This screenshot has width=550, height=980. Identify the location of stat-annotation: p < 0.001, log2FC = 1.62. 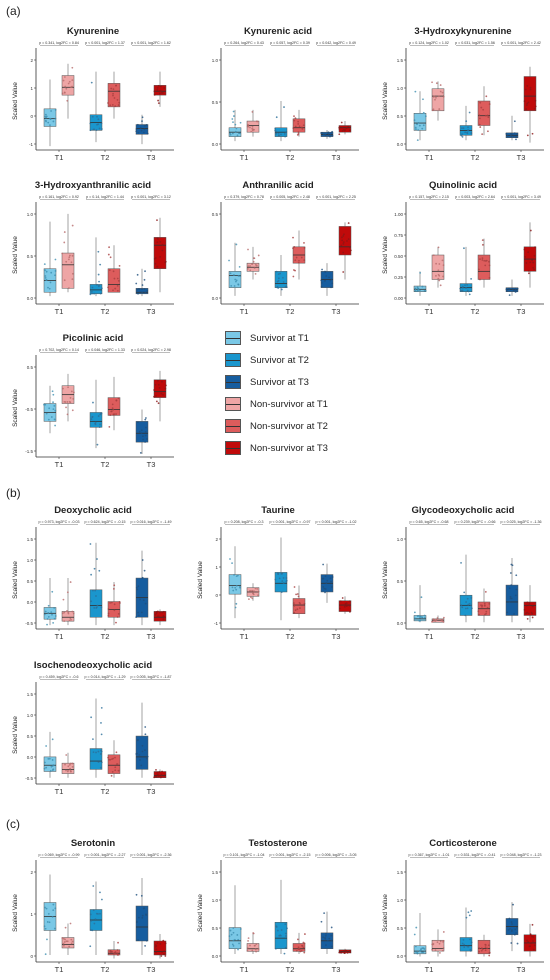
(151, 43).